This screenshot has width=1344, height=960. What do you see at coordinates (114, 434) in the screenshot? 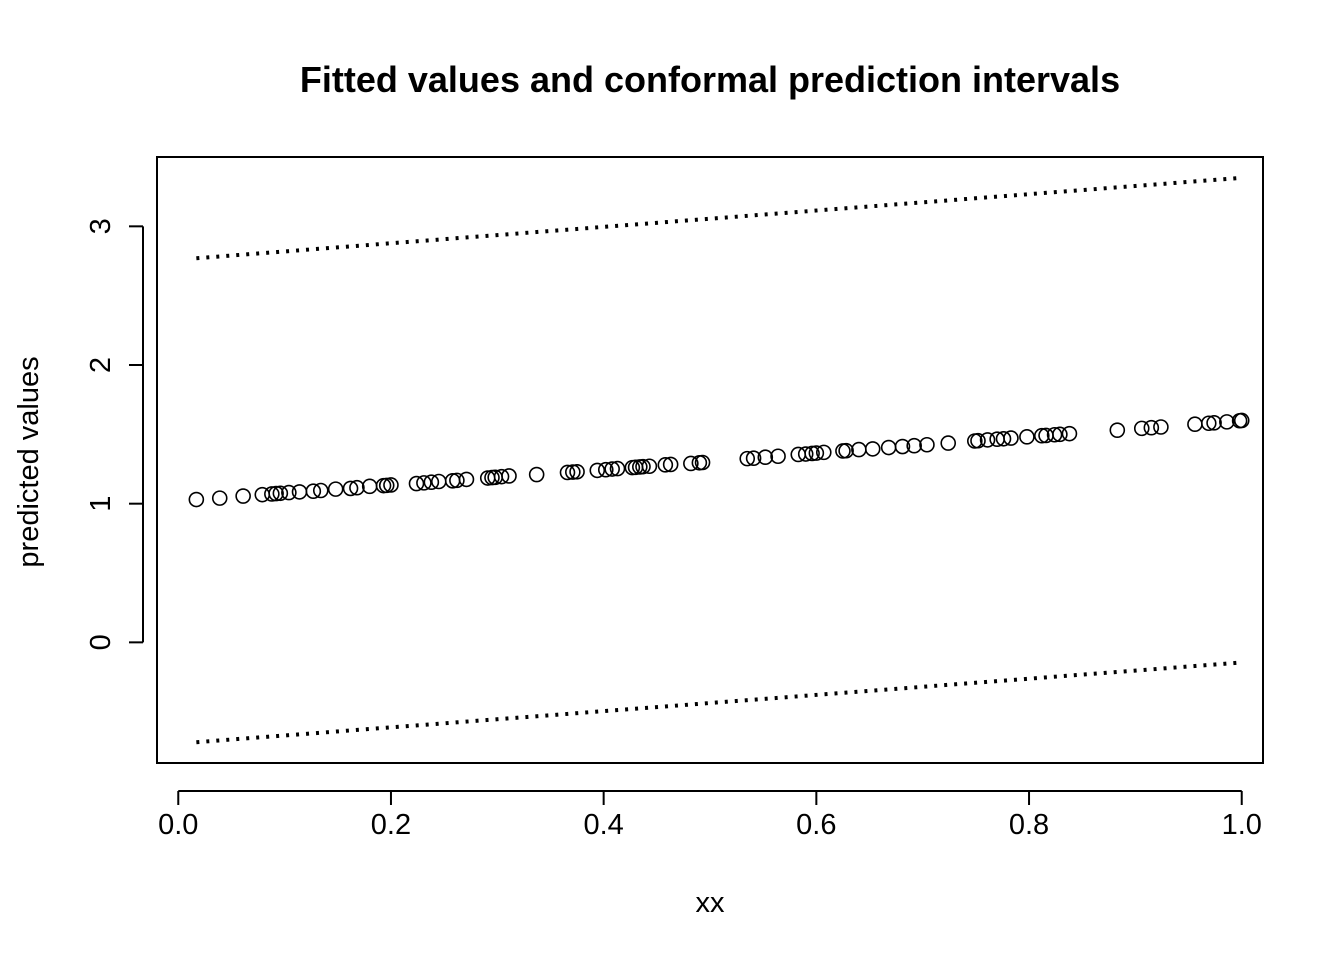
I see `y-axis: 0 1 2 3` at bounding box center [114, 434].